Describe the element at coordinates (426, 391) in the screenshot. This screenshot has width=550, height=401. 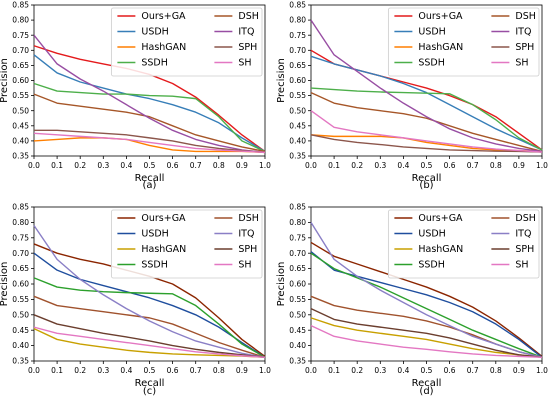
I see `panel-caption: (d)` at that location.